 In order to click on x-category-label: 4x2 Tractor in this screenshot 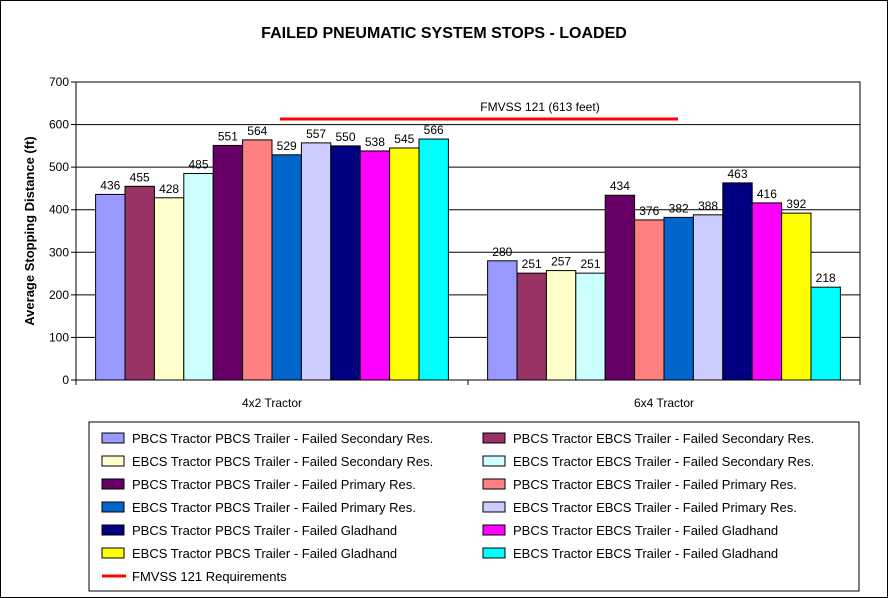, I will do `click(272, 403)`.